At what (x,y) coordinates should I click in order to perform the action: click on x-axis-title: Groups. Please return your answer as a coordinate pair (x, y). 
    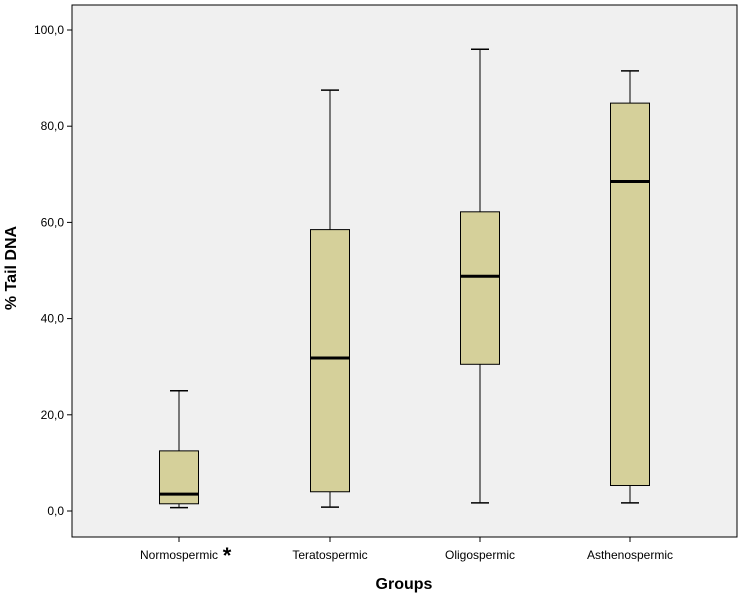
    Looking at the image, I should click on (404, 584).